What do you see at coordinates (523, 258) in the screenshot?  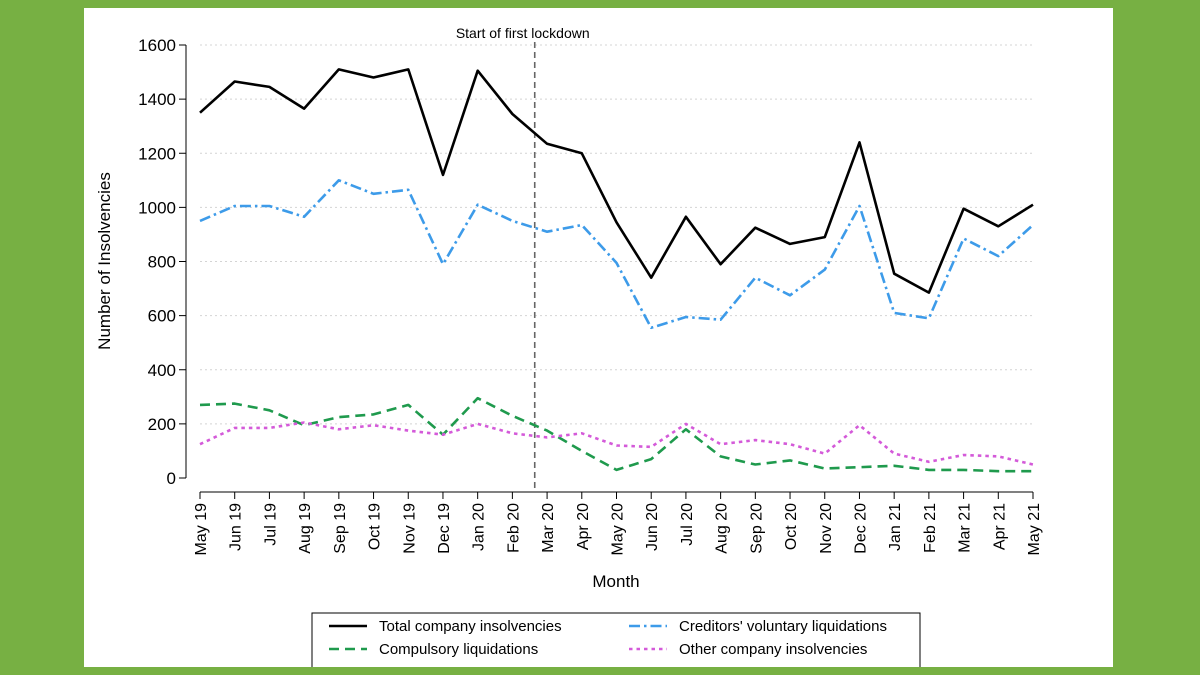 I see `lockdown-annotation: Start of first lockdown` at bounding box center [523, 258].